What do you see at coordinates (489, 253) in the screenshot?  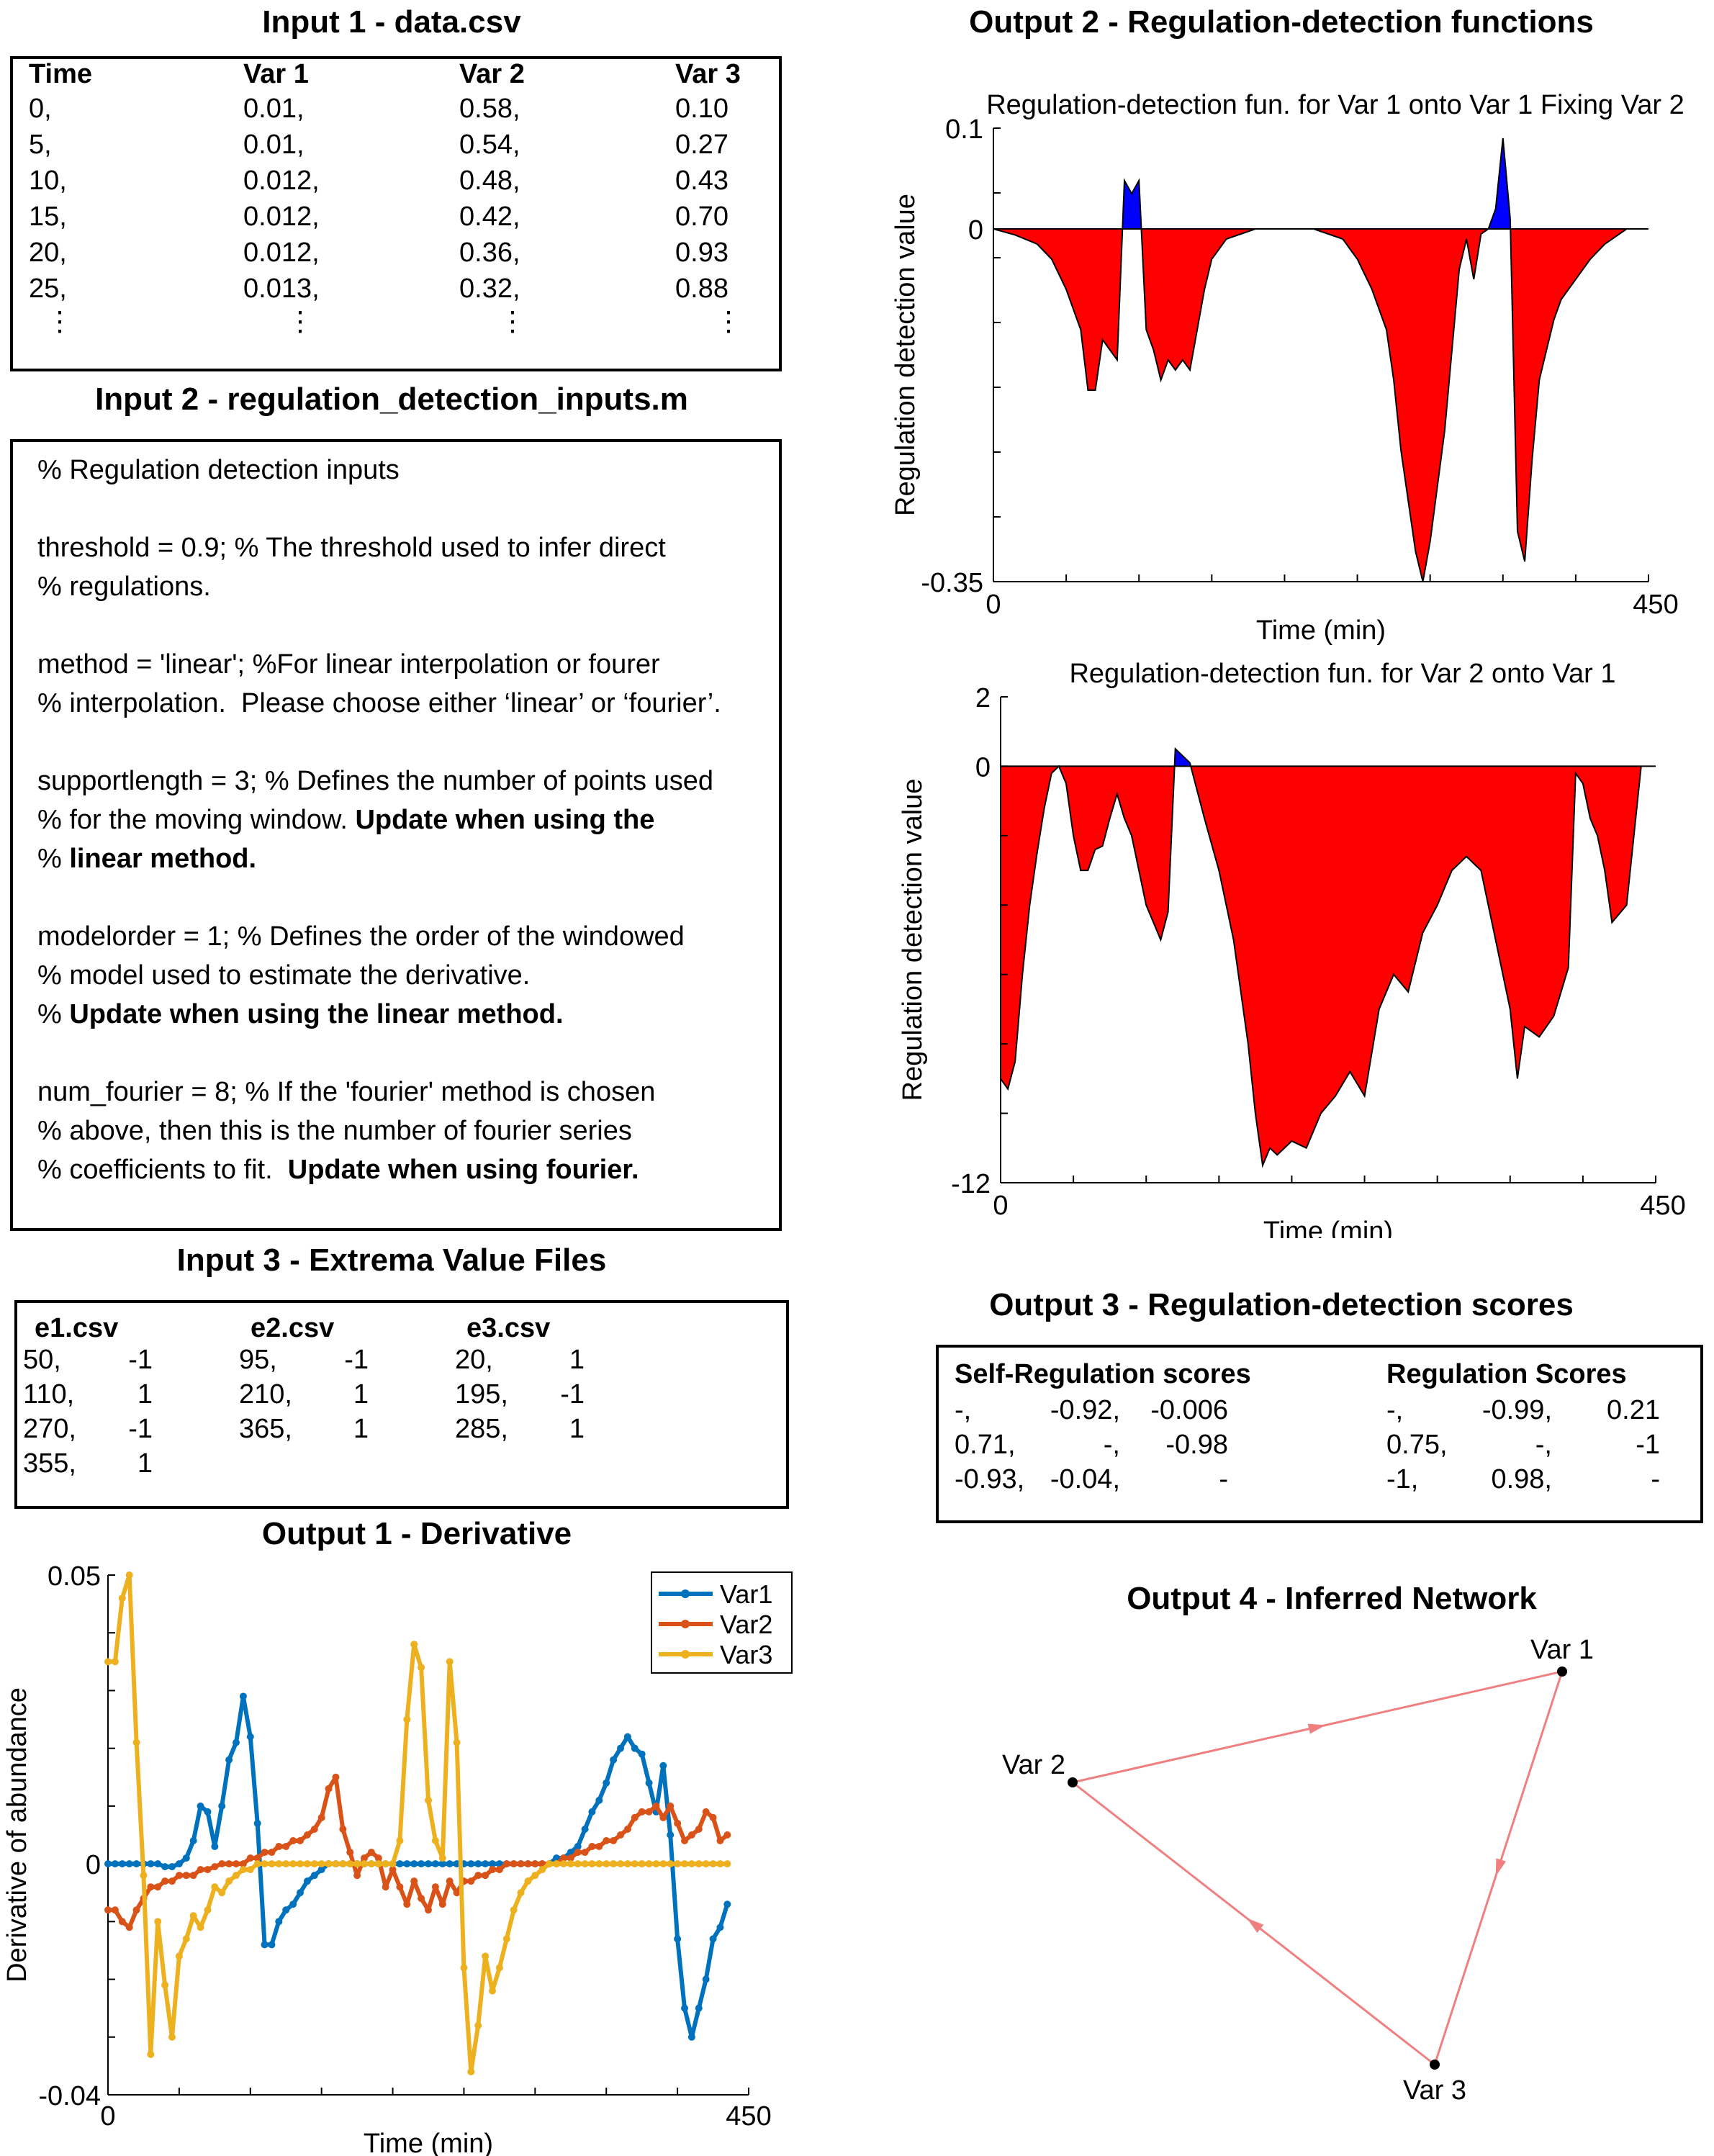 I see `table-cell: 0.36,` at bounding box center [489, 253].